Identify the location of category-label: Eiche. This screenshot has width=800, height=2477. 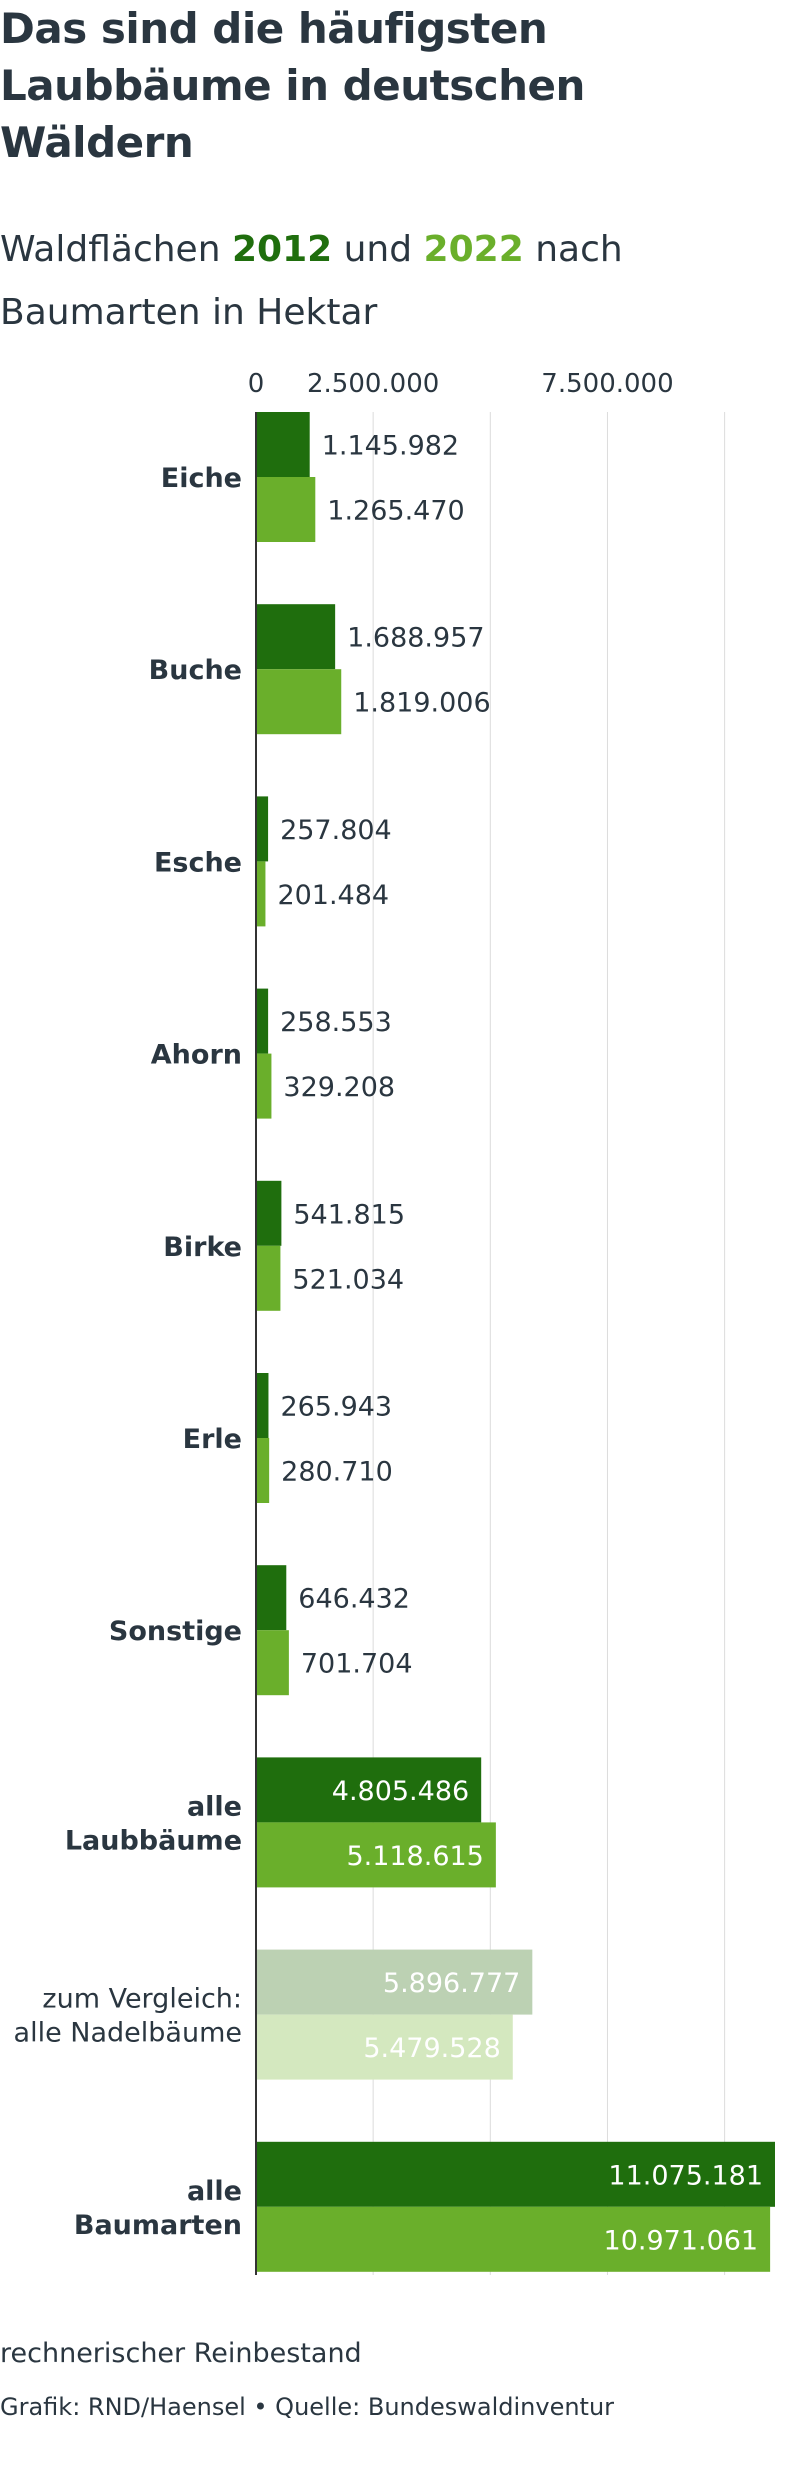
(201, 478).